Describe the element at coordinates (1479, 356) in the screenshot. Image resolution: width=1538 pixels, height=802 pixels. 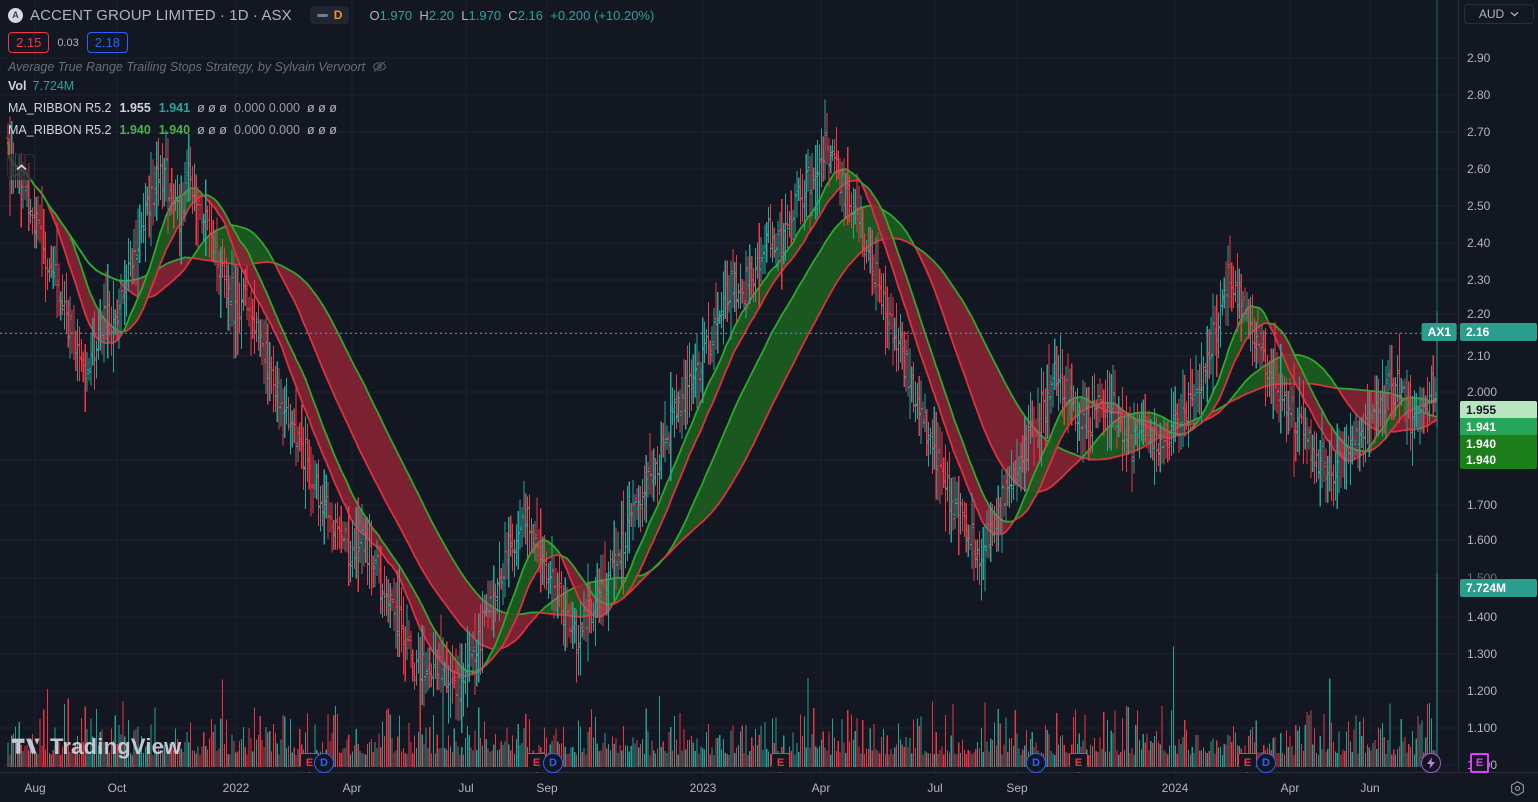
I see `price-tick: 2.10` at that location.